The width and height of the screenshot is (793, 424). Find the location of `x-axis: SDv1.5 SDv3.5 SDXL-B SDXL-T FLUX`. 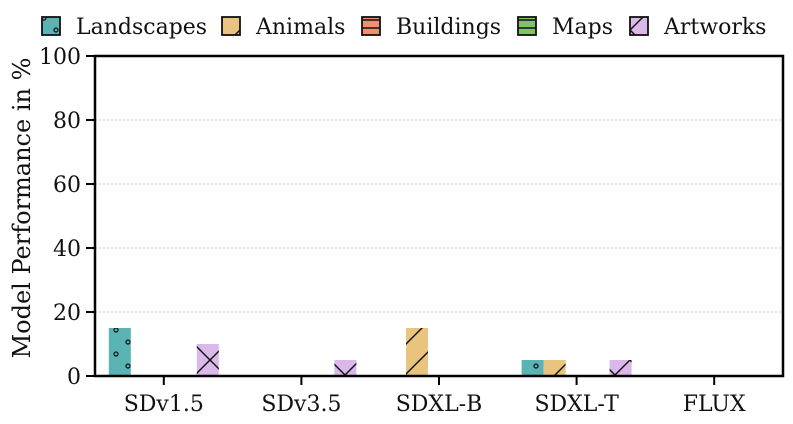

x-axis: SDv1.5 SDv3.5 SDXL-B SDXL-T FLUX is located at coordinates (435, 396).